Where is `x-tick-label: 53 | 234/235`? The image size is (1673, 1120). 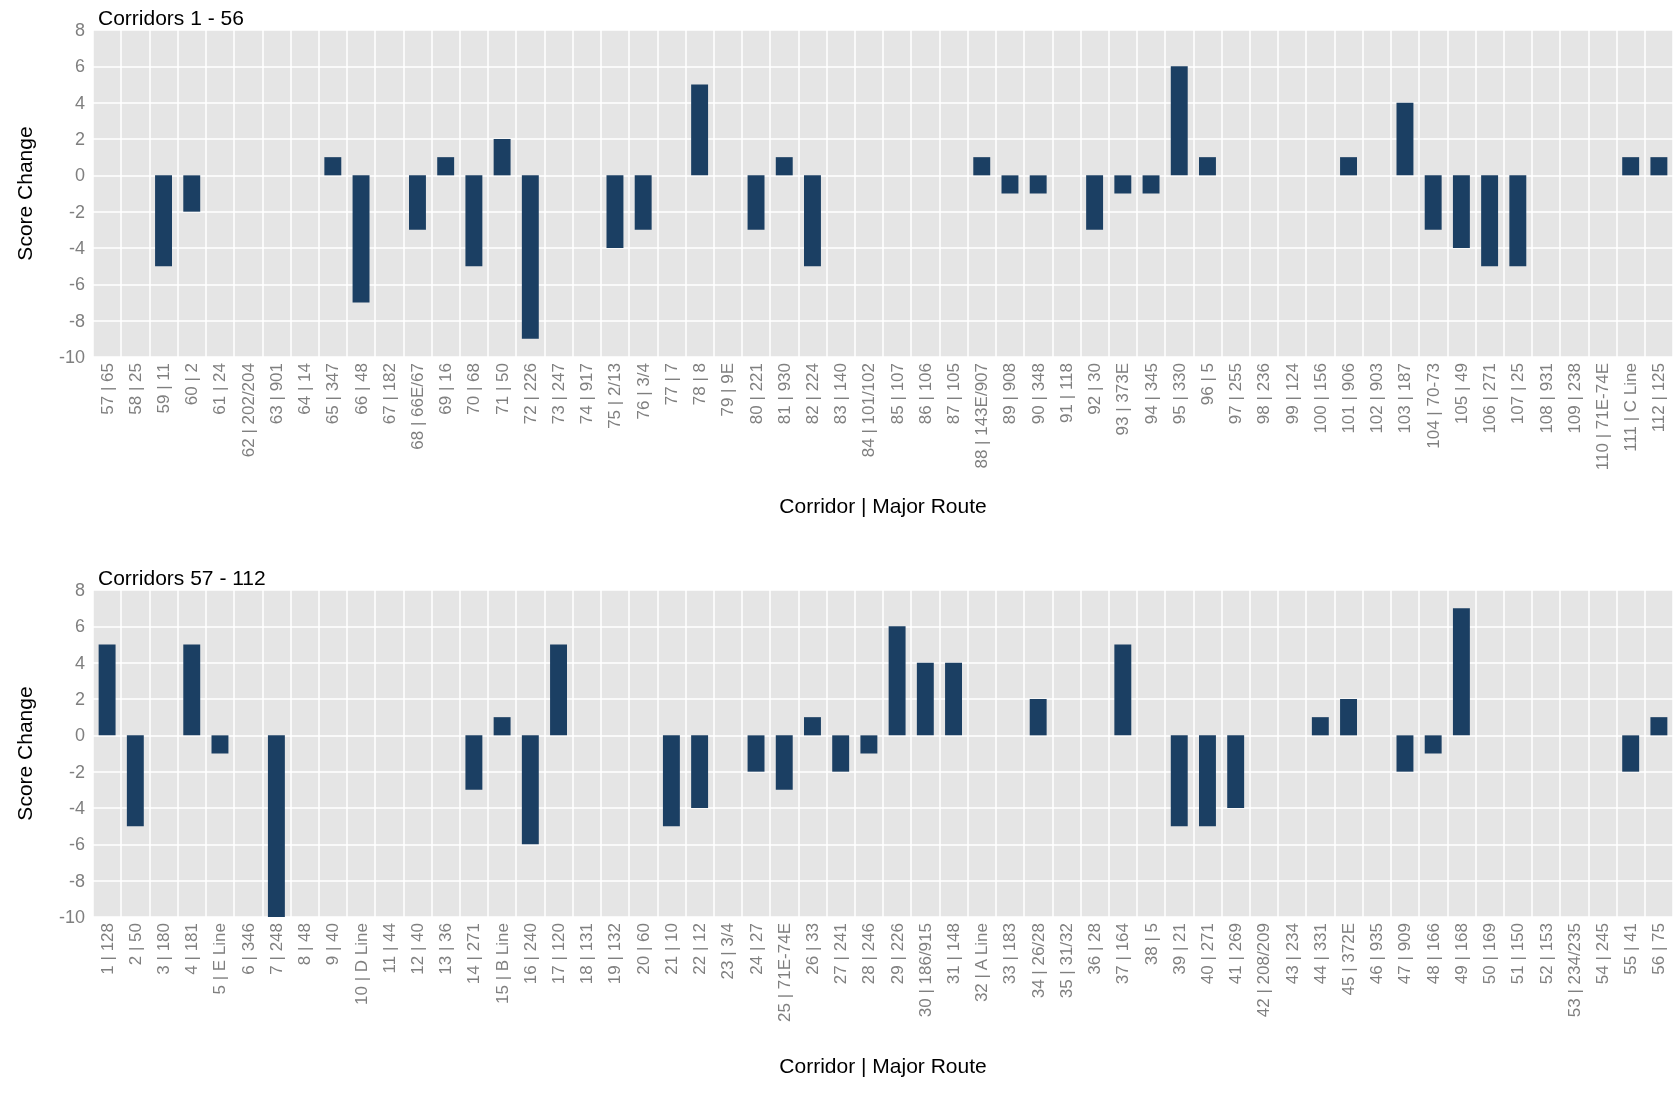 x-tick-label: 53 | 234/235 is located at coordinates (1574, 970).